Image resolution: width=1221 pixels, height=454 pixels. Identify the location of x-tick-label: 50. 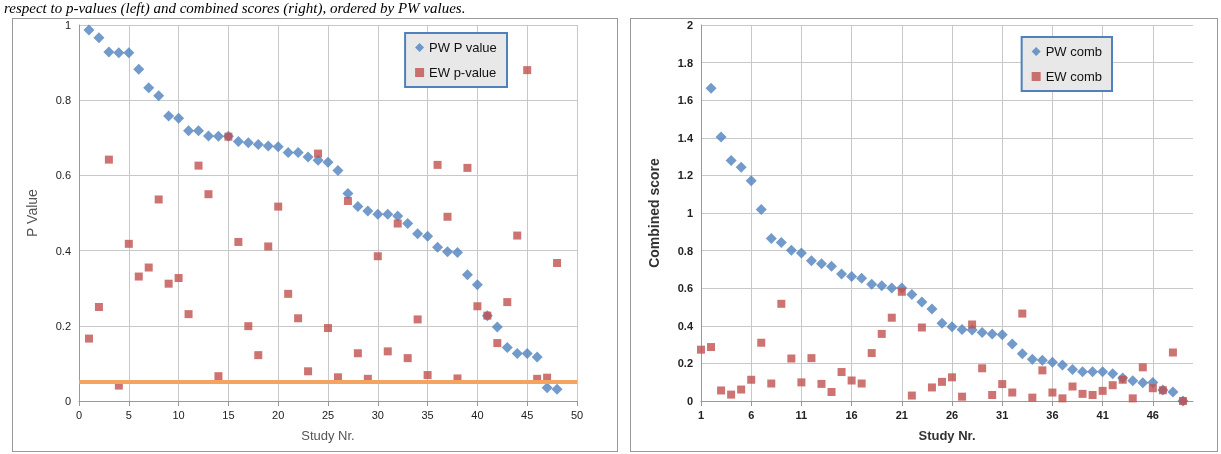
(577, 414).